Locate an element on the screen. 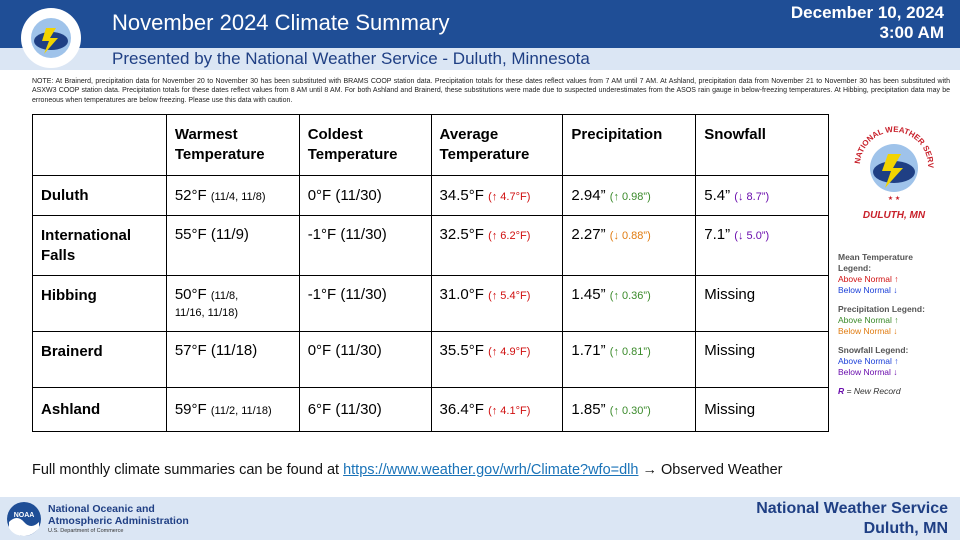  warmest-cell: 52°F (11/4, 11/8) is located at coordinates (232, 195).